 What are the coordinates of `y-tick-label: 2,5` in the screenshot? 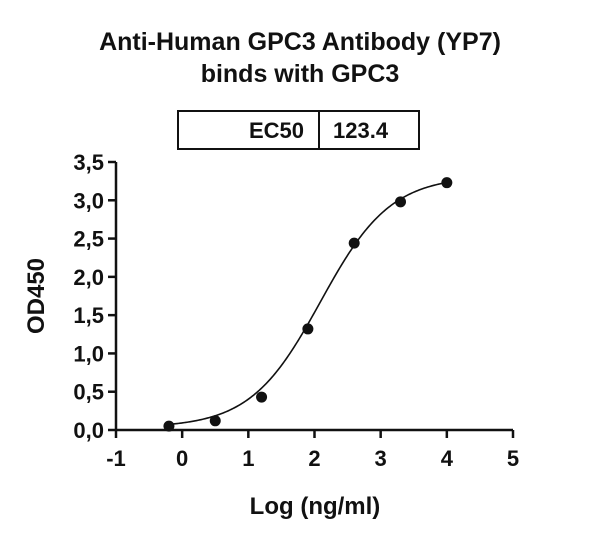 It's located at (88, 239).